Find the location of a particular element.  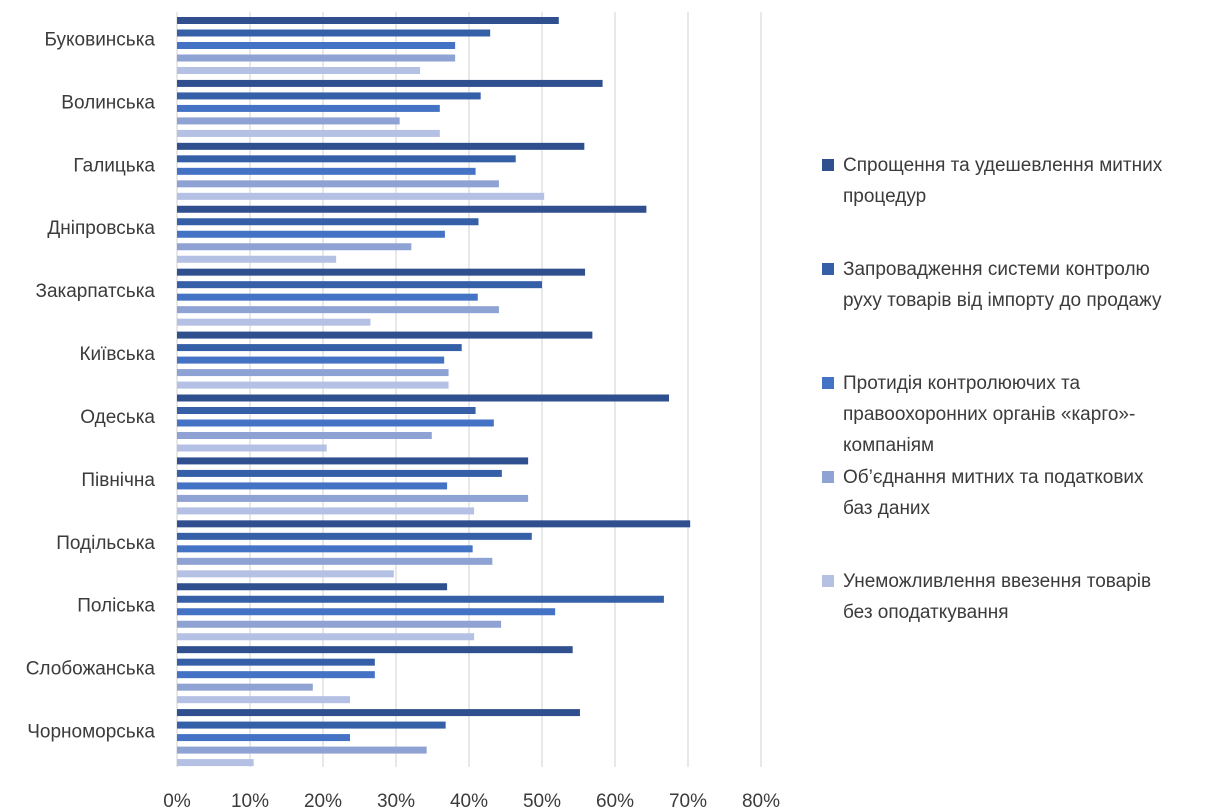

category-label: Північна is located at coordinates (118, 480).